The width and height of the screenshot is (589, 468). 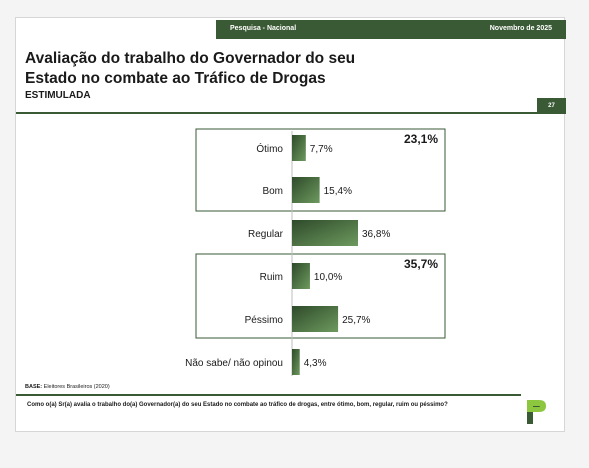 I want to click on category-label: Bom, so click(x=272, y=191).